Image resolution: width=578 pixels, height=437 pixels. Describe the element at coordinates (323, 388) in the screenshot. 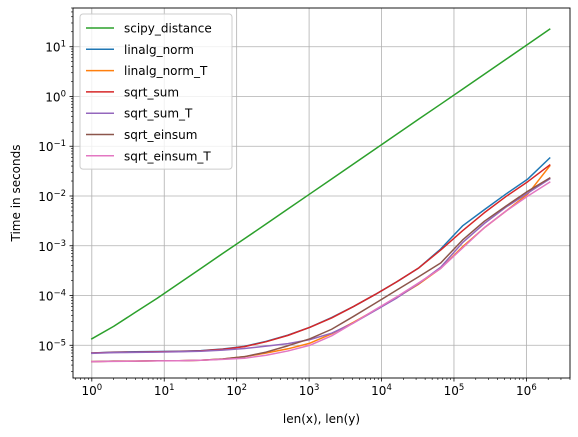

I see `x-axis: 100 101 102 103 104 105 106` at that location.